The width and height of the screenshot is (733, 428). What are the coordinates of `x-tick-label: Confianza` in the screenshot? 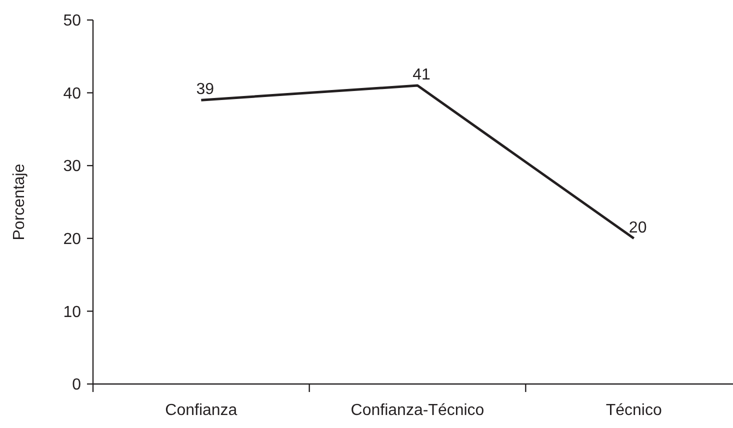 It's located at (201, 410).